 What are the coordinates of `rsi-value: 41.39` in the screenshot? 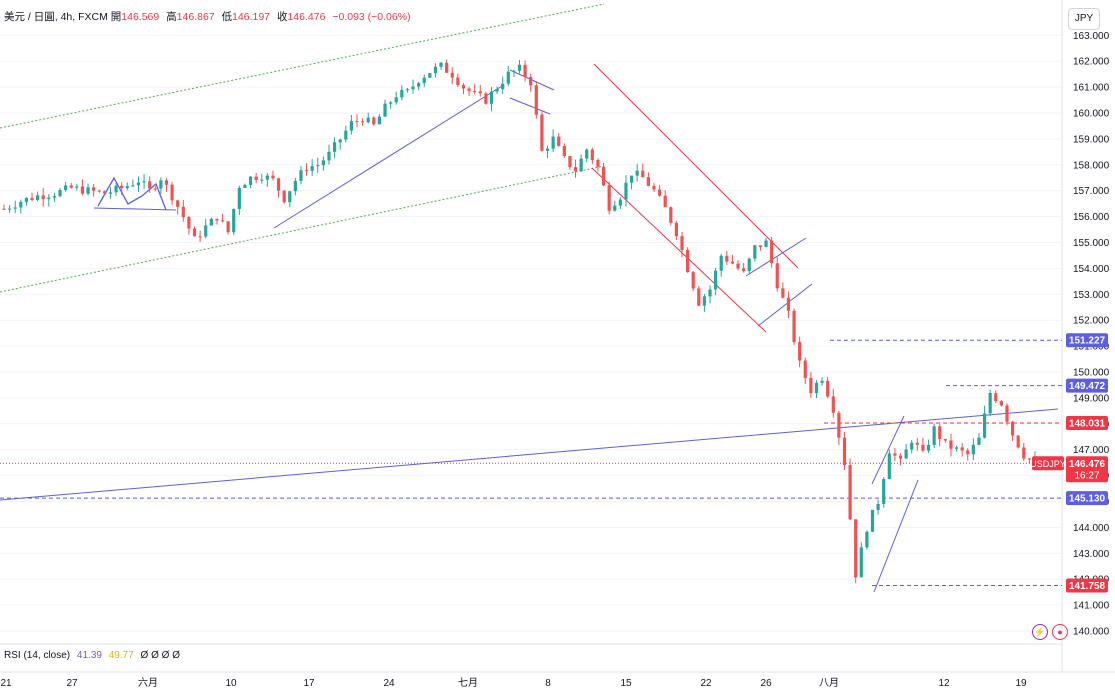 It's located at (89, 655).